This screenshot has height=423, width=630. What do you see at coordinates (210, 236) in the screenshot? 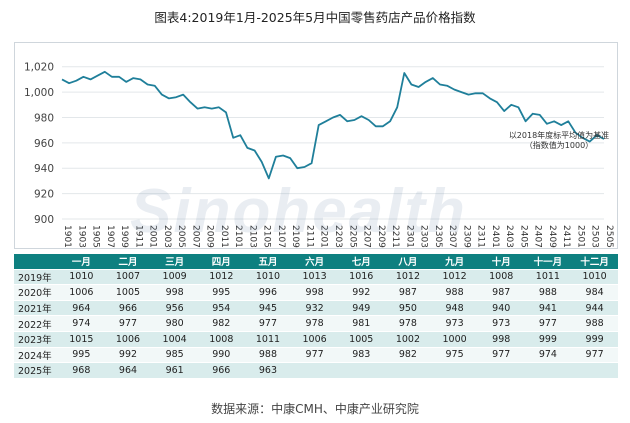
I see `x-tick-label: 2009` at bounding box center [210, 236].